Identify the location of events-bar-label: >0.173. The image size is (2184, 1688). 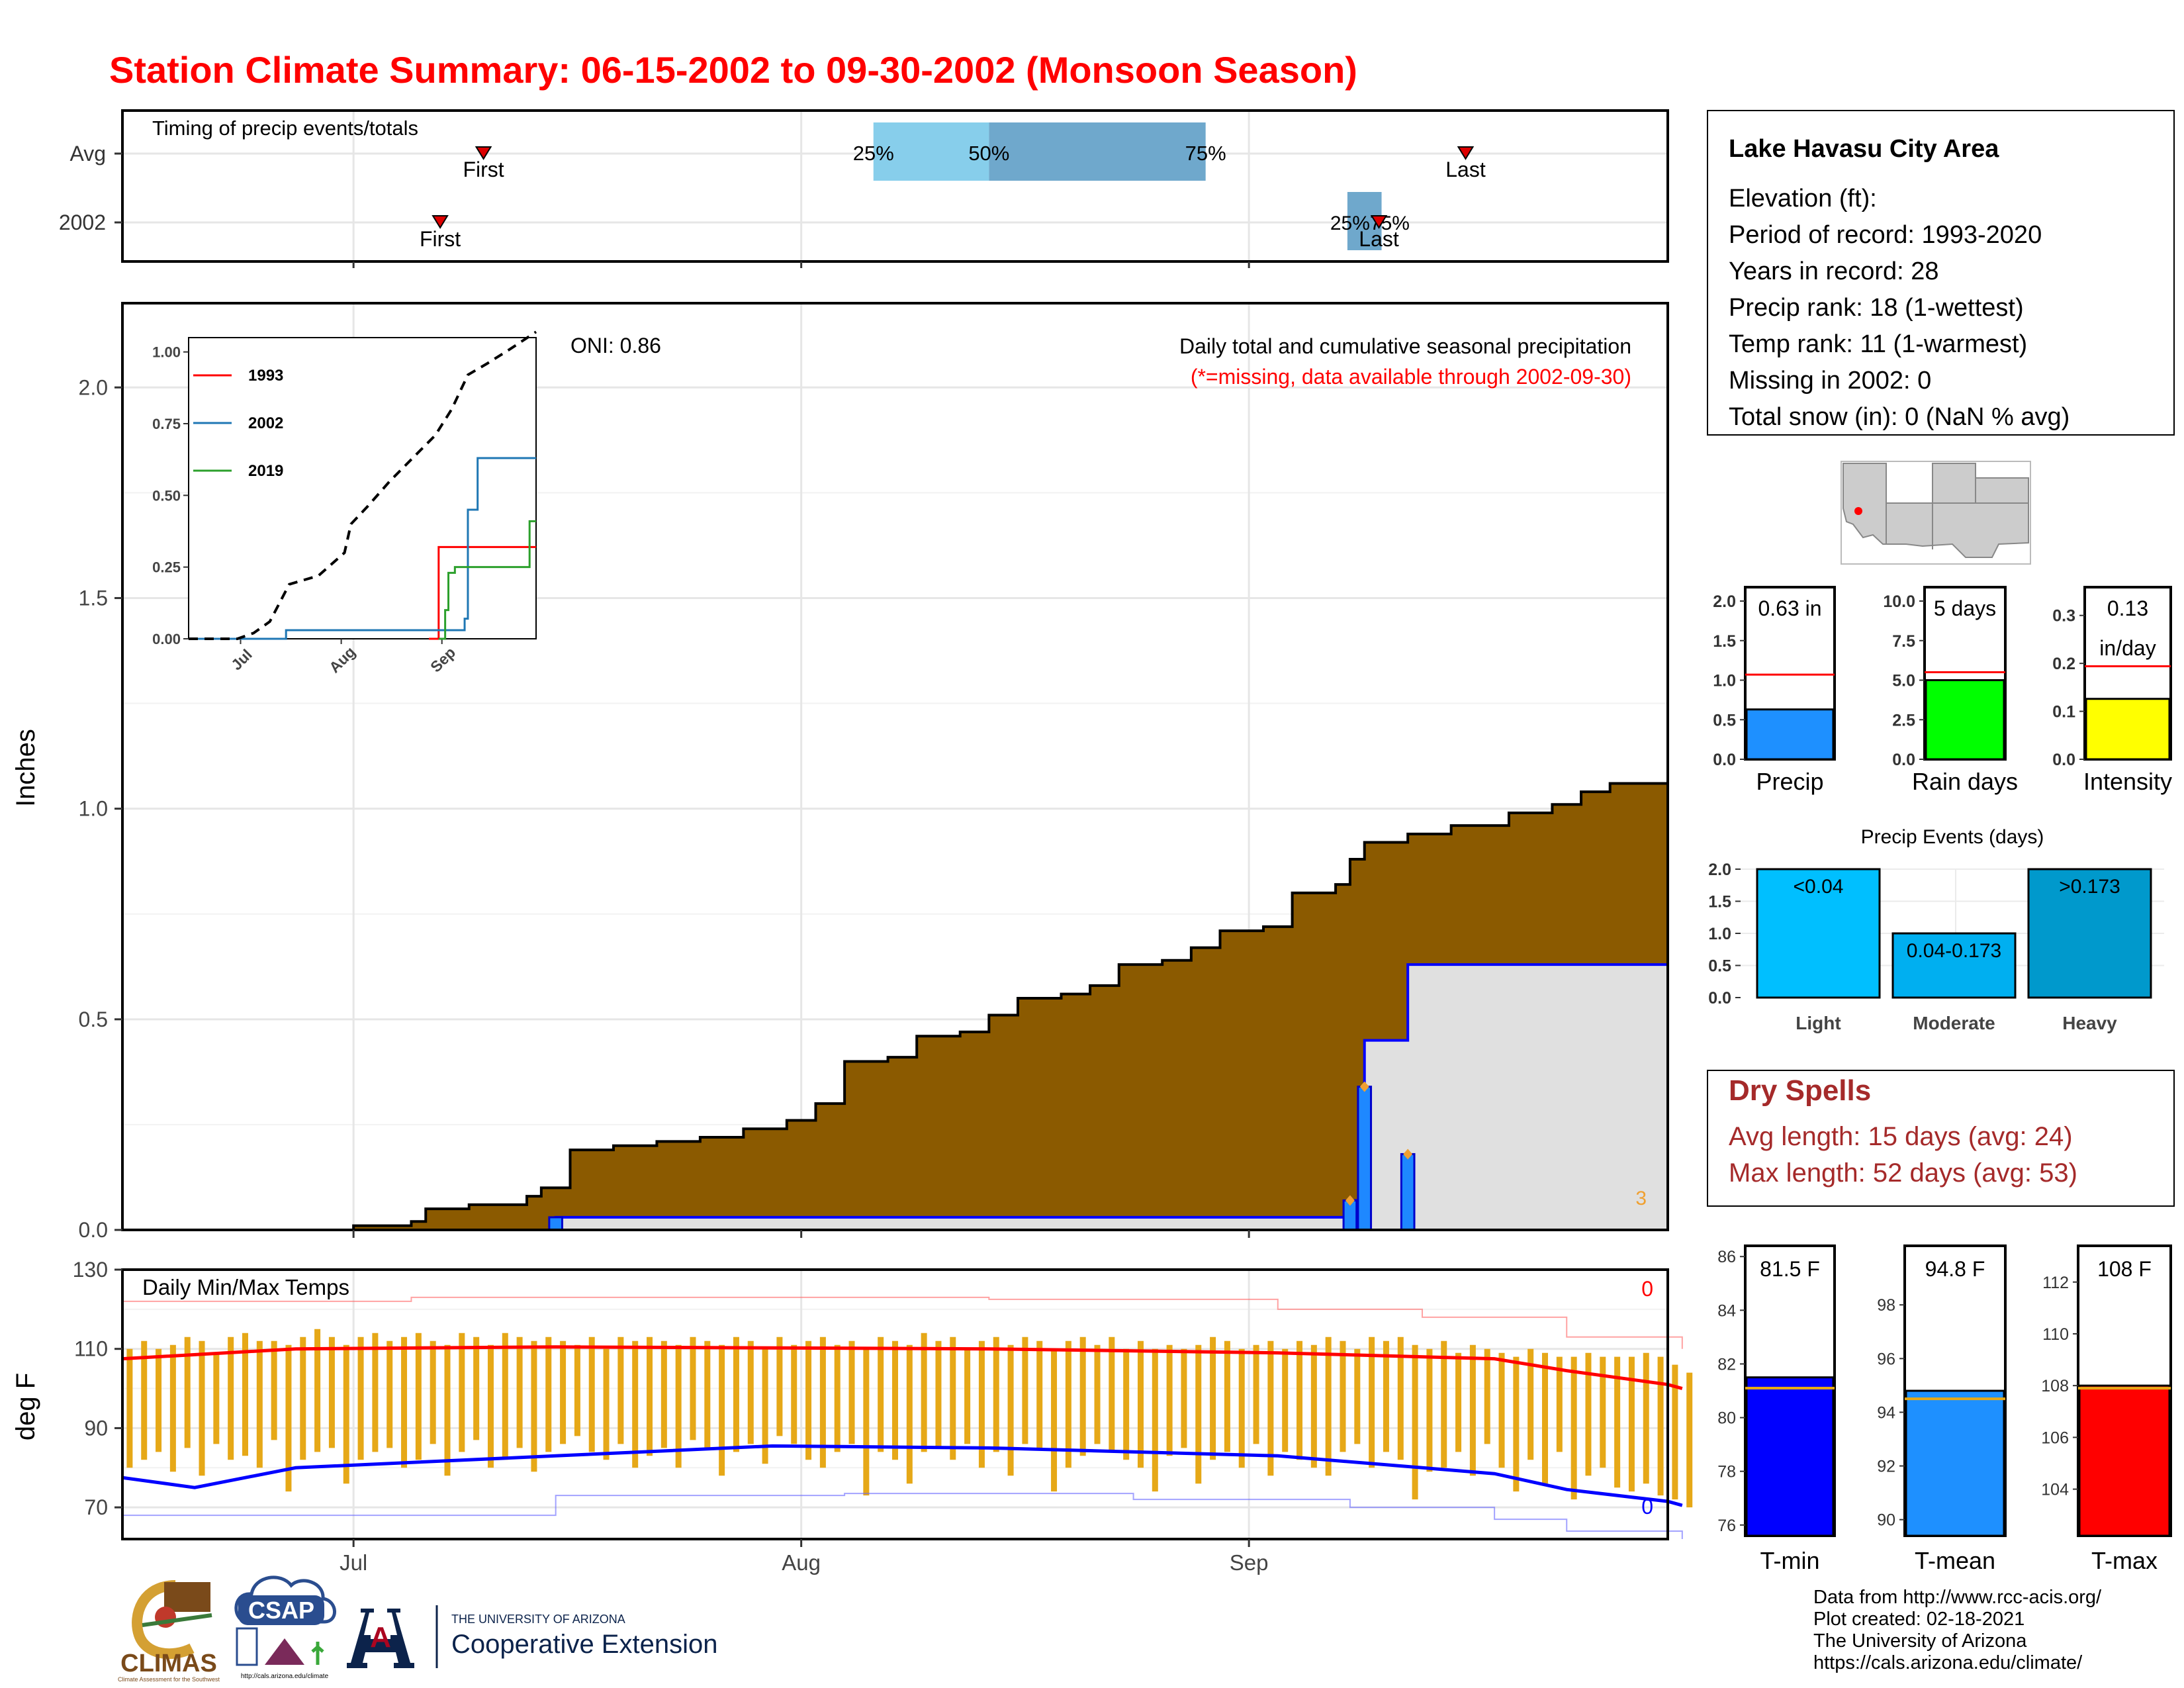
(2089, 887).